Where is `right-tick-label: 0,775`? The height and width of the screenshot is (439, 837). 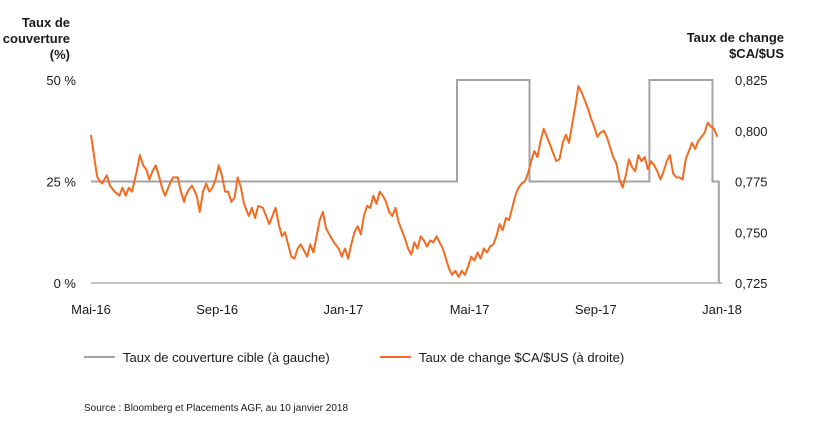
right-tick-label: 0,775 is located at coordinates (751, 182).